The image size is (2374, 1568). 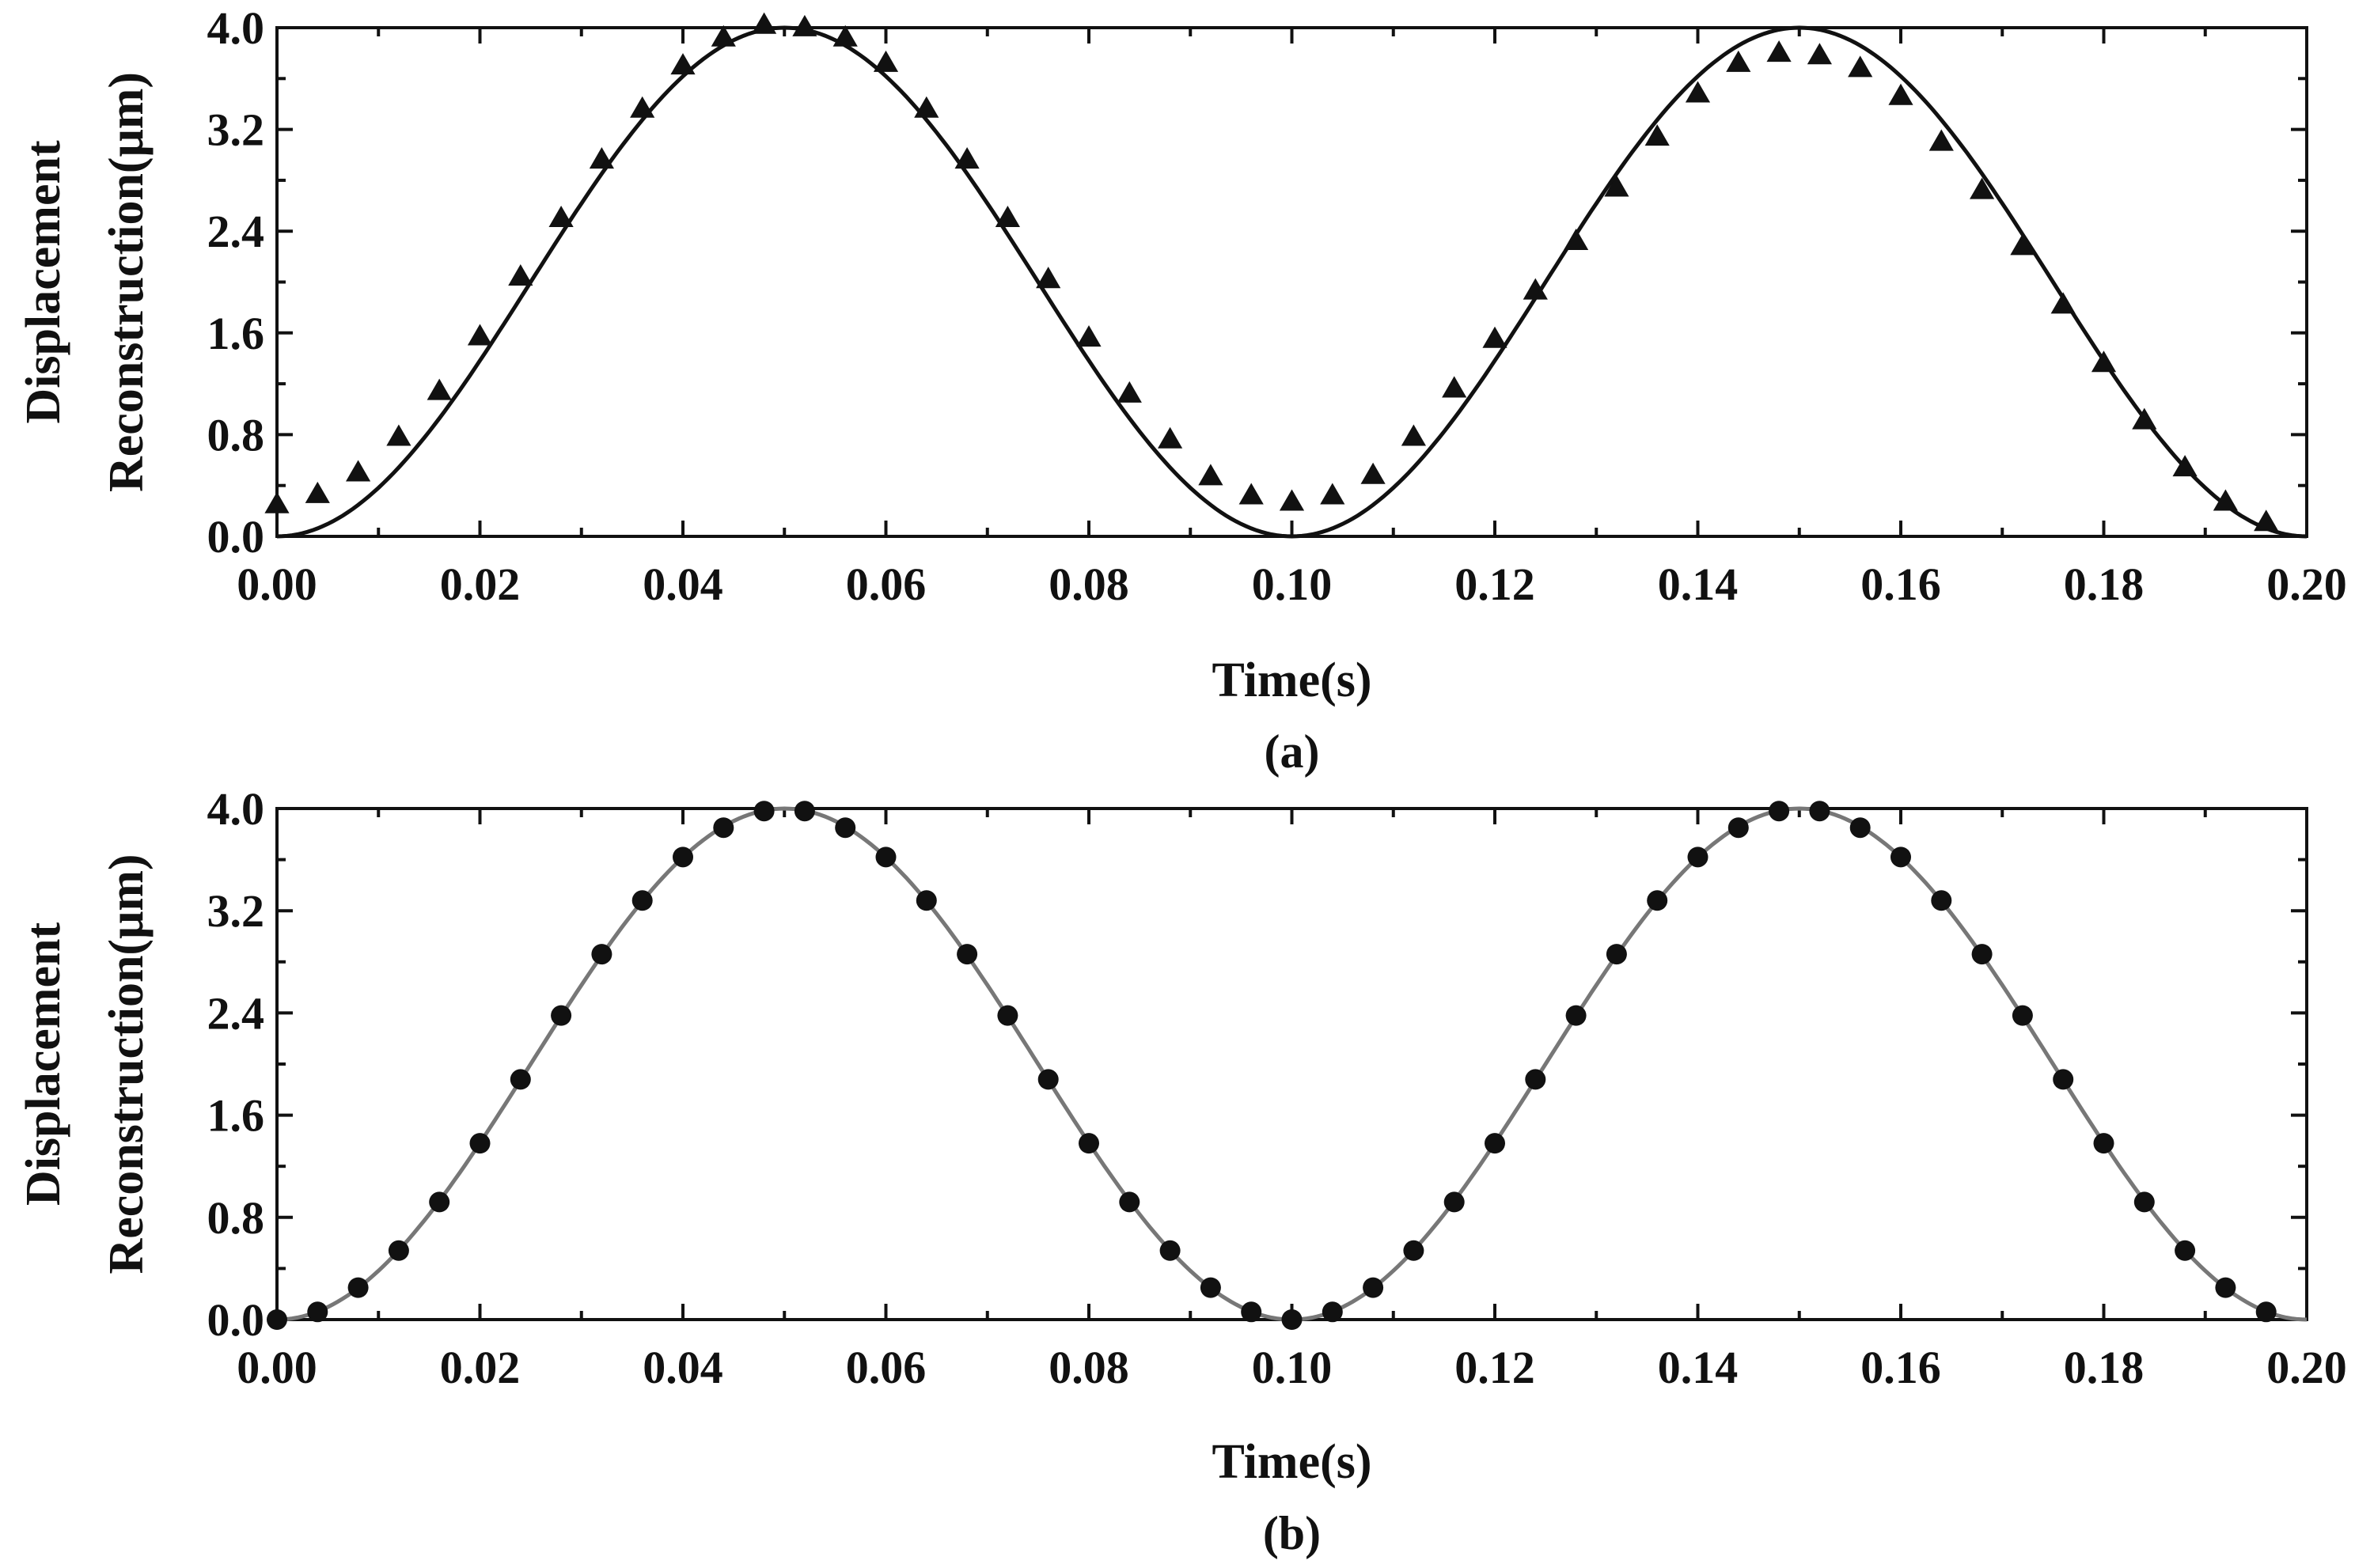 What do you see at coordinates (1494, 584) in the screenshot?
I see `x-tick-label: 0.12` at bounding box center [1494, 584].